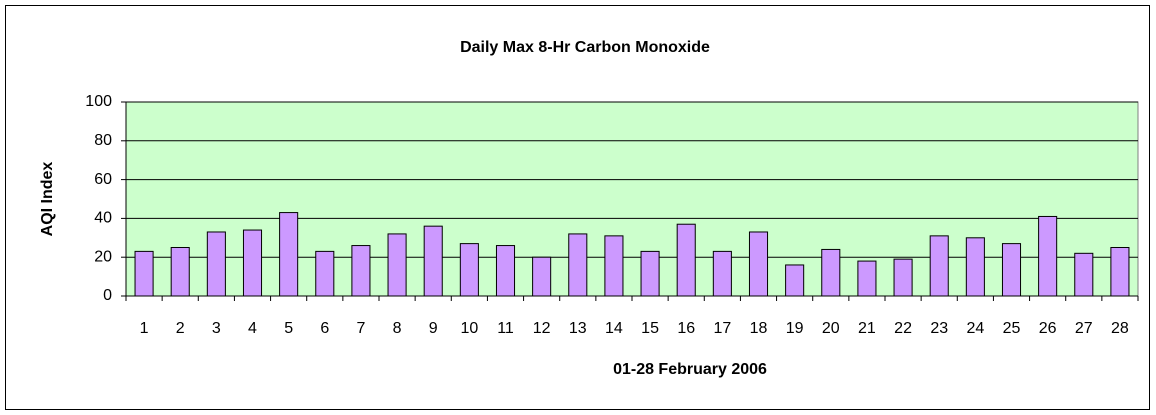 This screenshot has height=415, width=1156. What do you see at coordinates (180, 328) in the screenshot?
I see `x-tick-label: 2` at bounding box center [180, 328].